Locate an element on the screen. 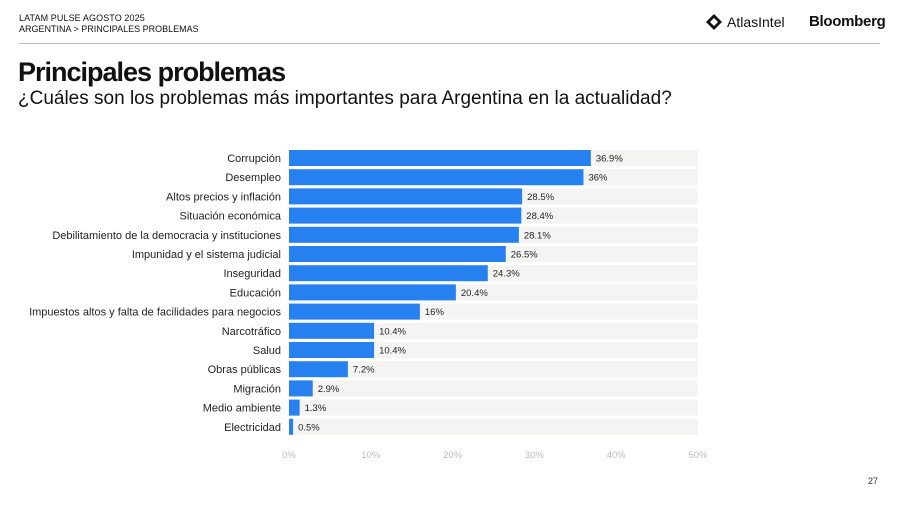  category-label: Salud is located at coordinates (267, 351).